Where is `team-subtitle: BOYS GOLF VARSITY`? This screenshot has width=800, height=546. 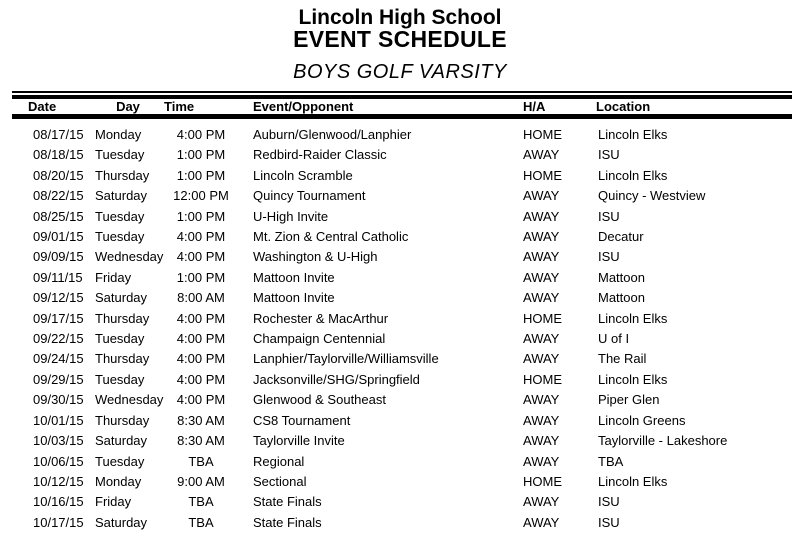
team-subtitle: BOYS GOLF VARSITY is located at coordinates (400, 72).